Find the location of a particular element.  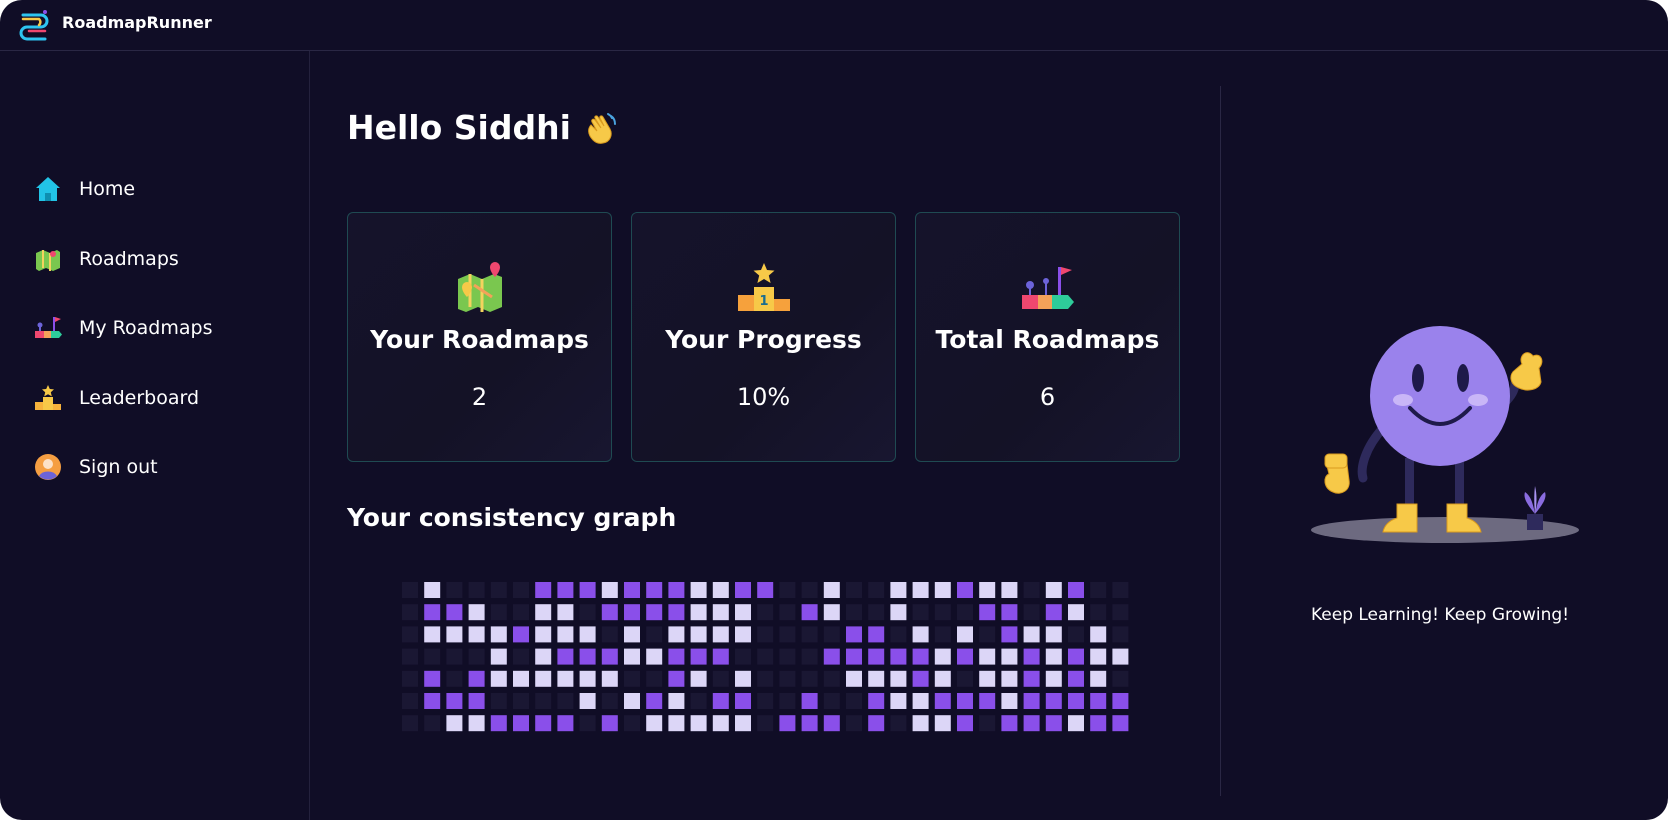

consistency-graph-title: Your consistency graph is located at coordinates (512, 517).